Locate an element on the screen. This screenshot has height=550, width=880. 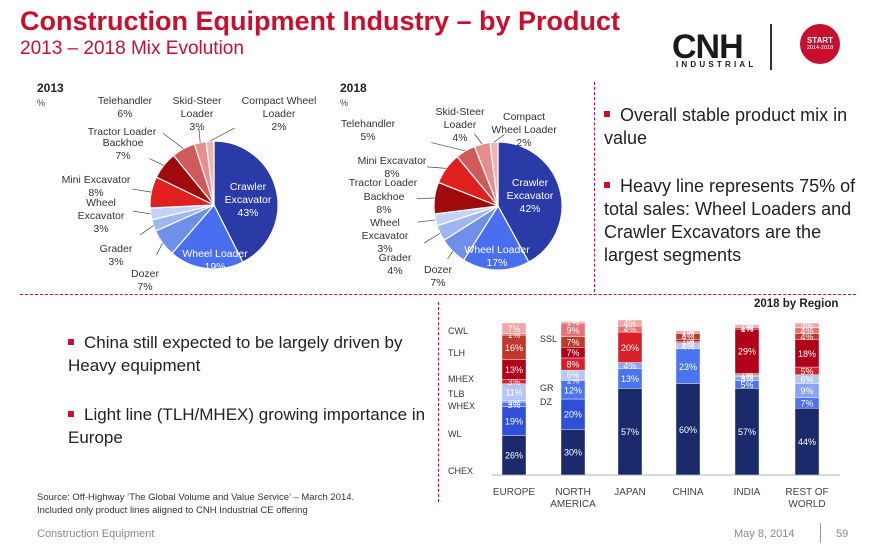
pie-label-crawler: Crawler Excavator 43% is located at coordinates (248, 200).